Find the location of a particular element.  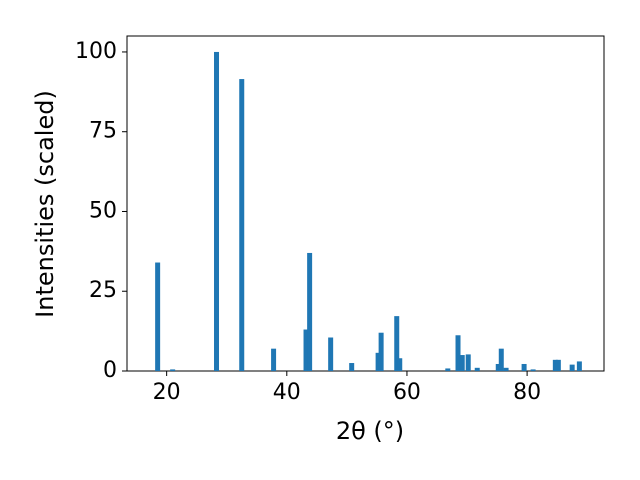

x-tick-label: 40 is located at coordinates (287, 392).